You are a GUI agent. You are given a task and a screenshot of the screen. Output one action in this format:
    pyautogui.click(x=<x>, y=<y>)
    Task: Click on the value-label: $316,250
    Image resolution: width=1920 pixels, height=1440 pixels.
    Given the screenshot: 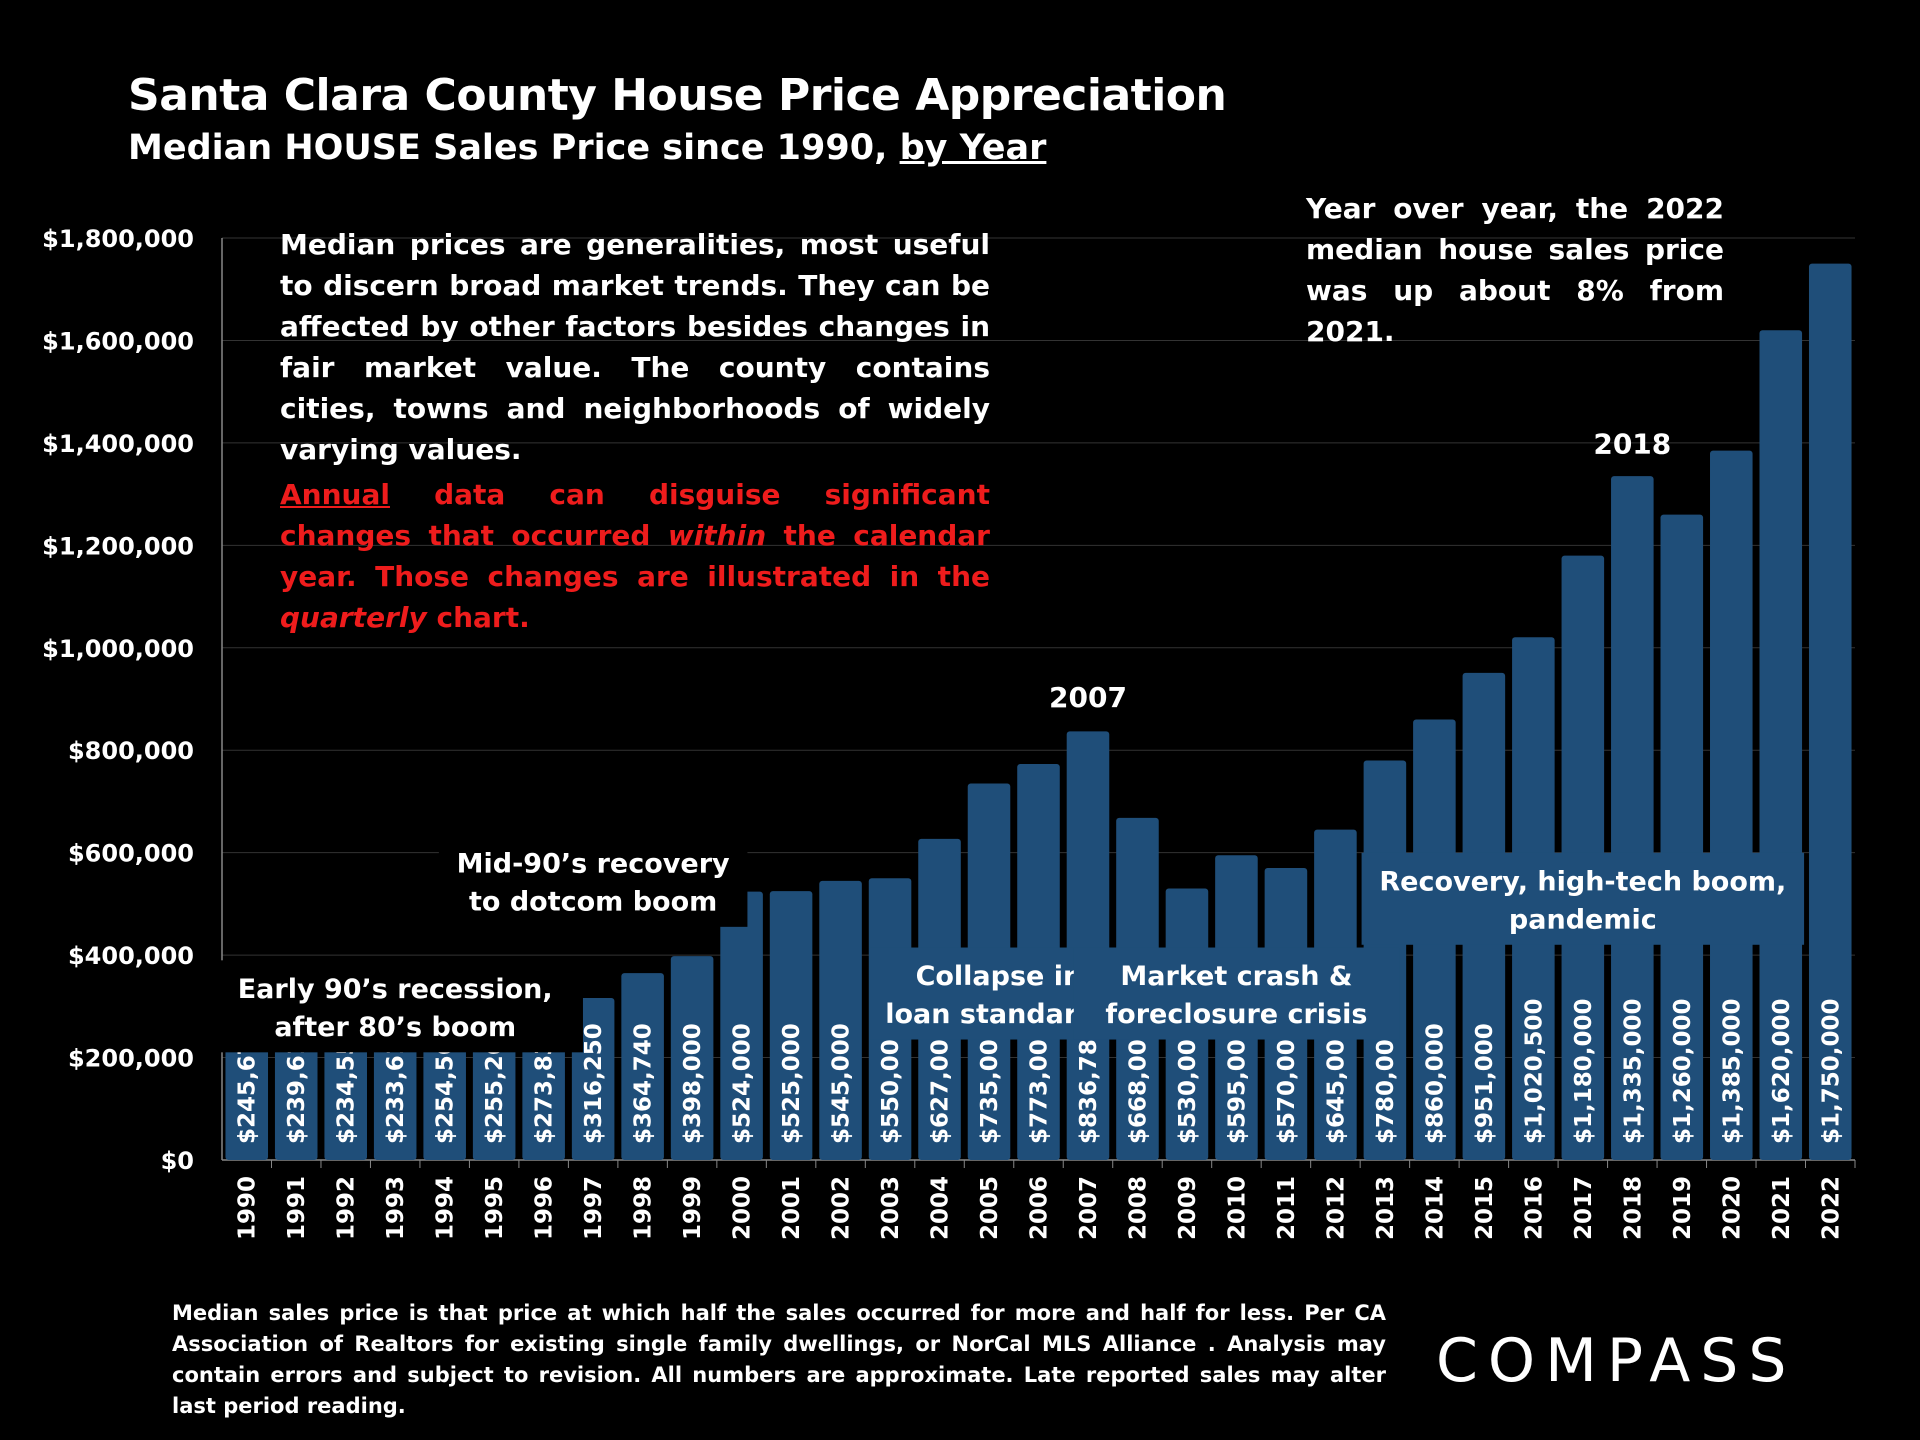 What is the action you would take?
    pyautogui.click(x=594, y=1083)
    